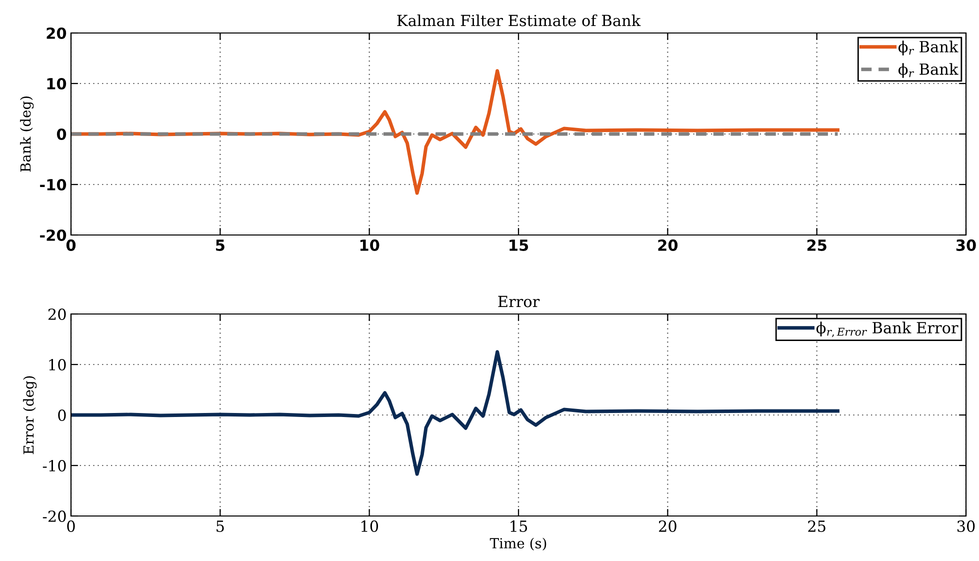 This screenshot has height=561, width=979. What do you see at coordinates (887, 330) in the screenshot?
I see `legend-label: ϕ$_{r,Error}$ Bank Error` at bounding box center [887, 330].